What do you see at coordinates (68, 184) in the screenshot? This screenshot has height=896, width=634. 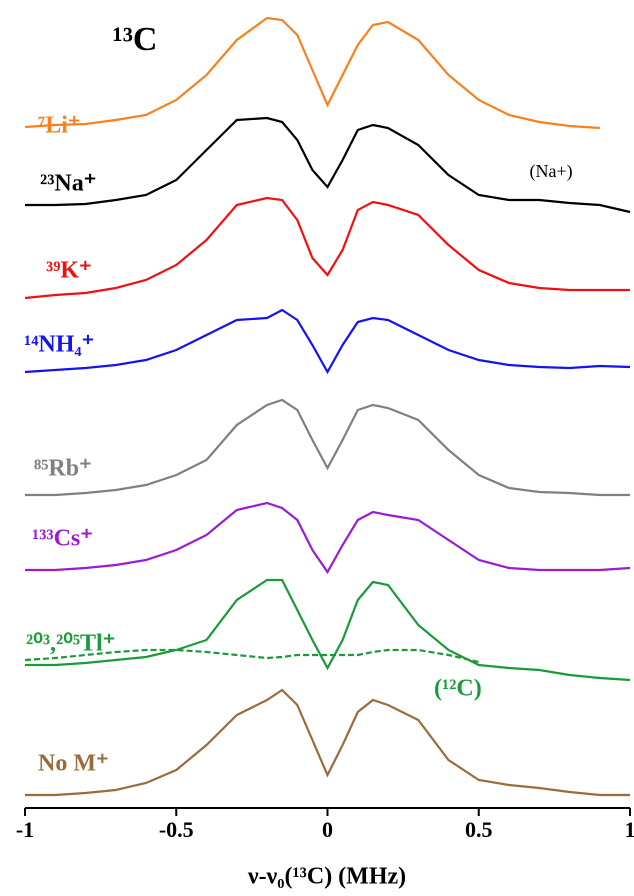 I see `series-label: ²³Na⁺` at bounding box center [68, 184].